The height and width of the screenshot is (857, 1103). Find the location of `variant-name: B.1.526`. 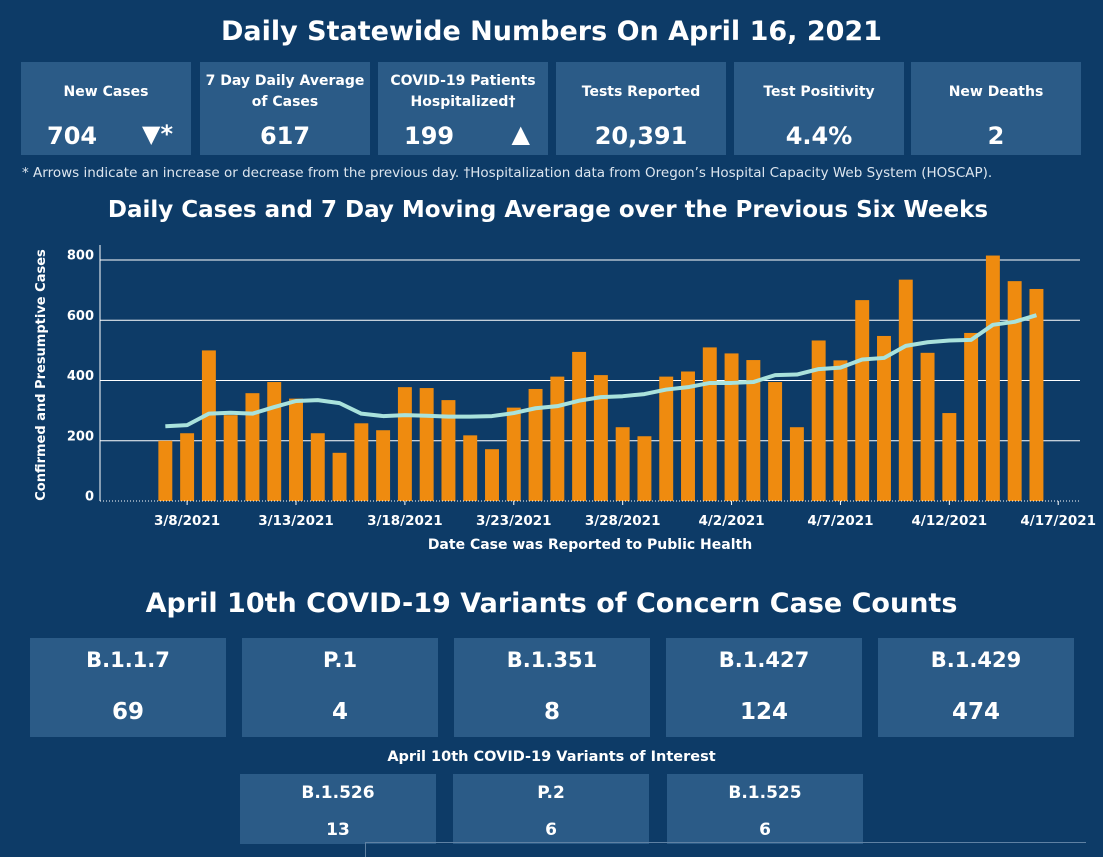

variant-name: B.1.526 is located at coordinates (338, 793).